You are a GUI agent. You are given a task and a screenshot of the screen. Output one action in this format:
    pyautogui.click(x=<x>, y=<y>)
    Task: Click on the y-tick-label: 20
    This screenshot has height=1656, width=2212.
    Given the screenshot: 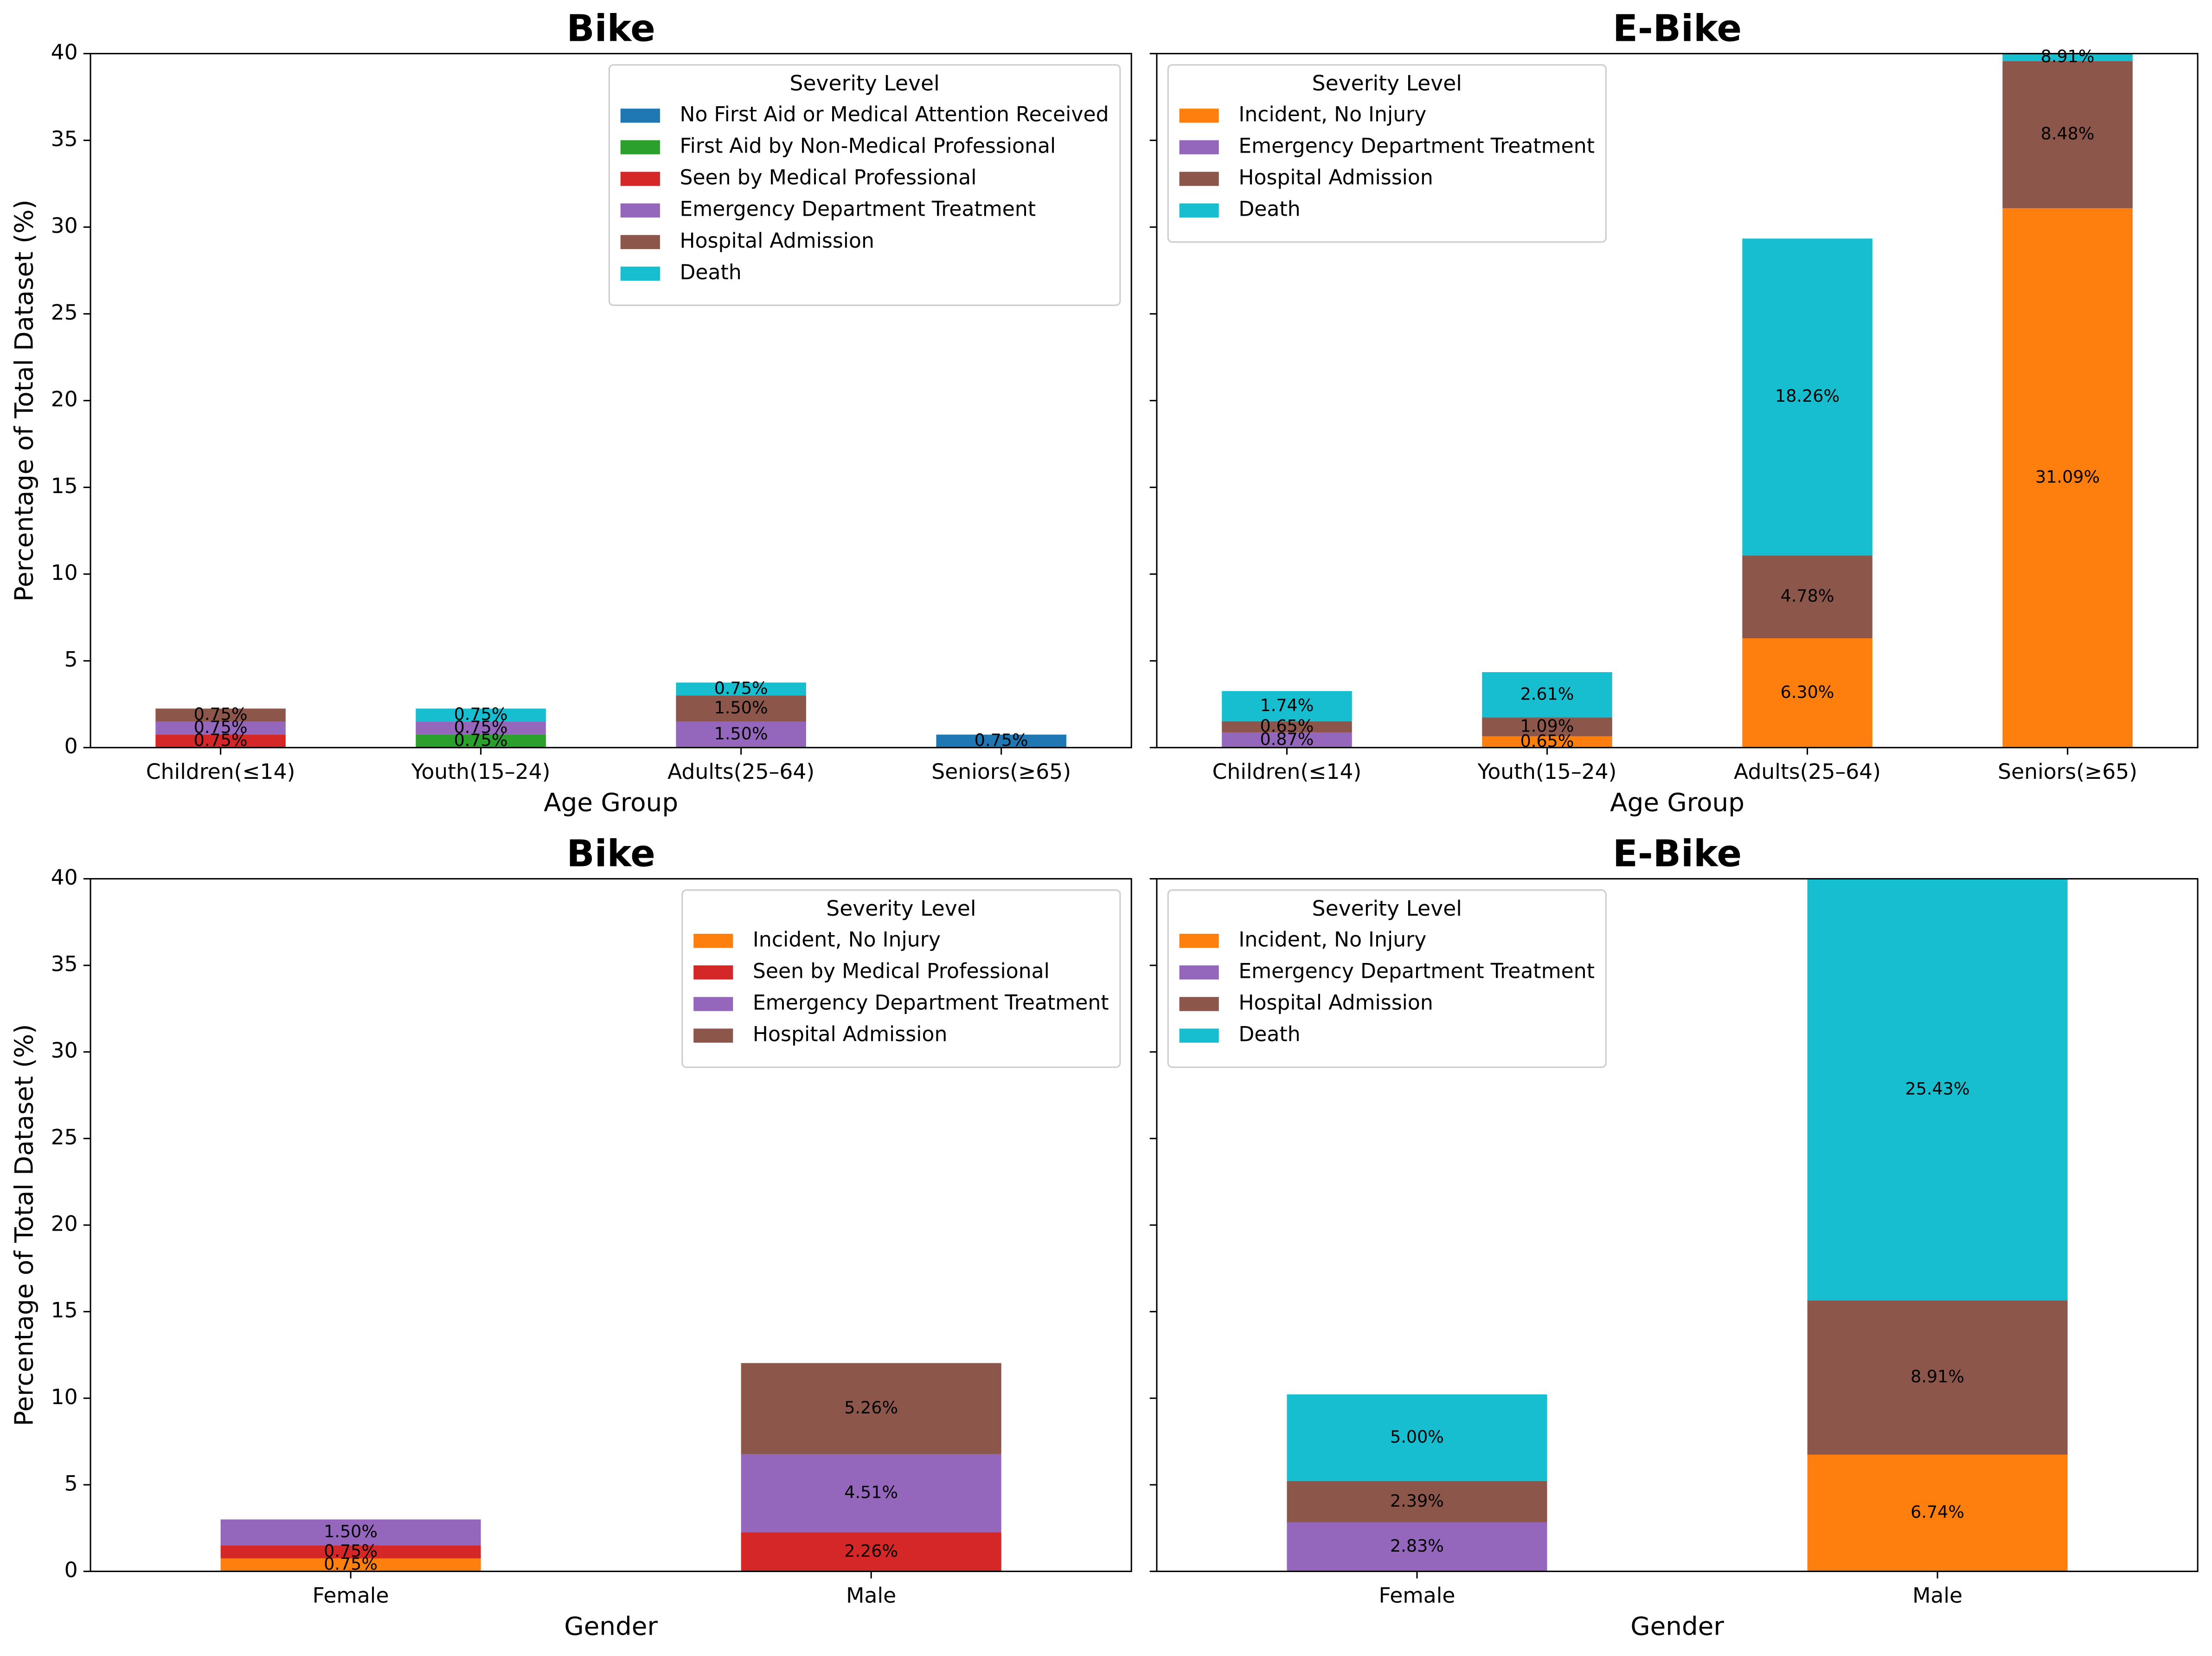 What is the action you would take?
    pyautogui.click(x=64, y=1224)
    